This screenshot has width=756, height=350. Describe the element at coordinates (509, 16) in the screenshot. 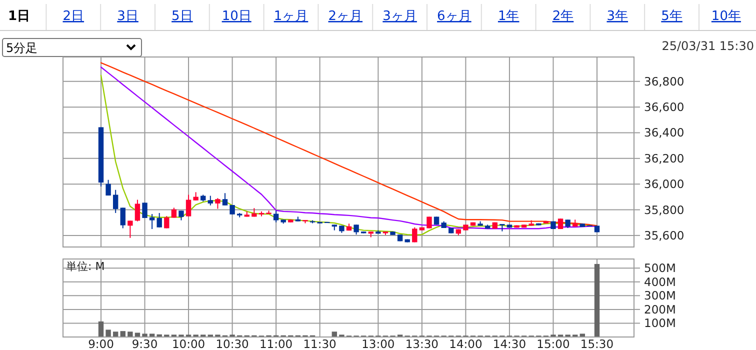

I see `text: 1年` at that location.